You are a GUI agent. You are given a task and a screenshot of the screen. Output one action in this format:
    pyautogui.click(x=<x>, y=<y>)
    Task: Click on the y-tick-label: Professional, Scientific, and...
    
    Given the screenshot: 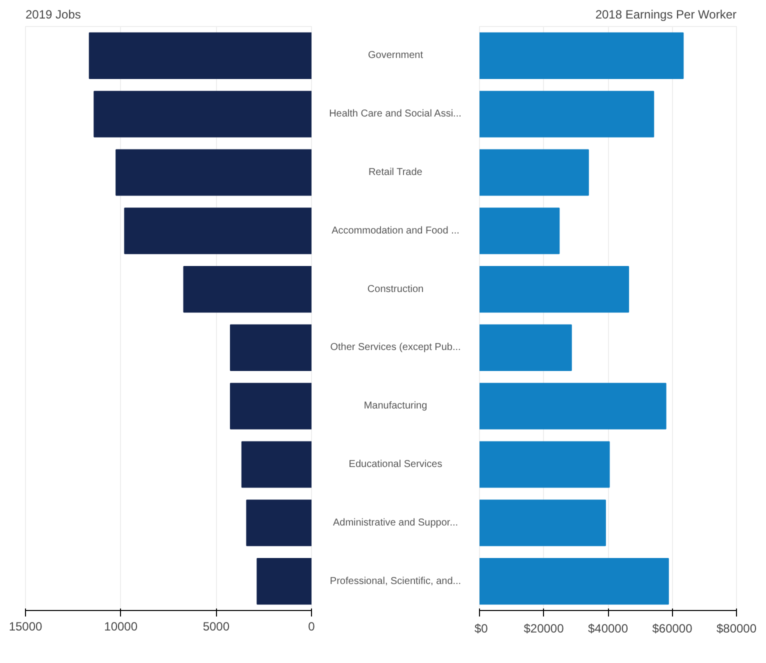 What is the action you would take?
    pyautogui.click(x=396, y=581)
    